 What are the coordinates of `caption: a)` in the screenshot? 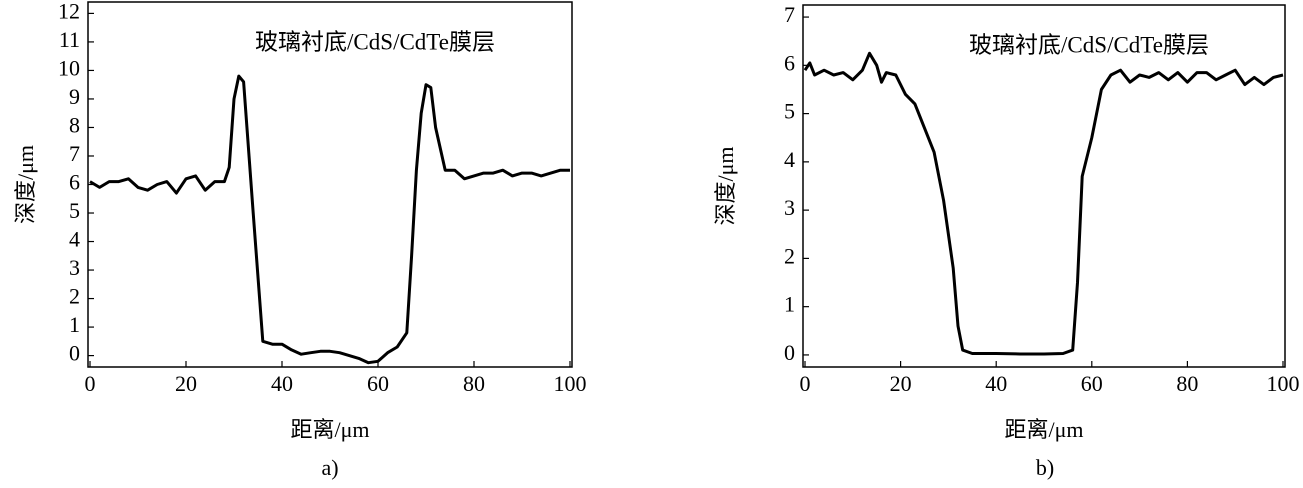 It's located at (329, 467).